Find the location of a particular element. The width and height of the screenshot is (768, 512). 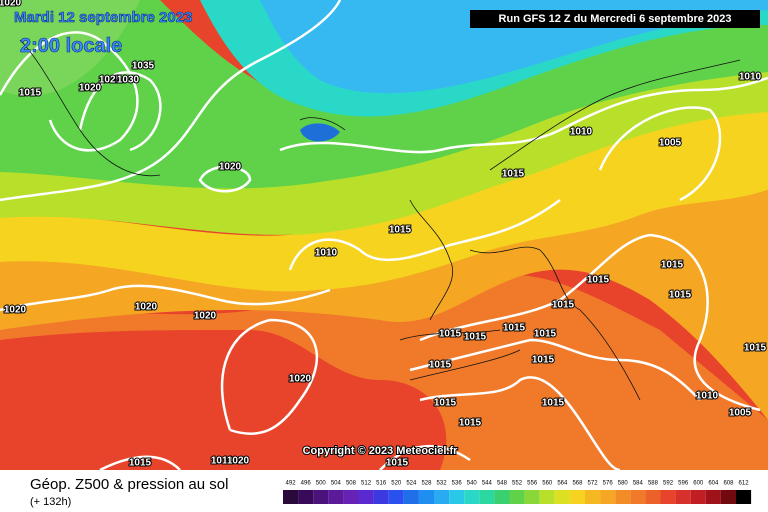

scale-label: 556 is located at coordinates (532, 484).